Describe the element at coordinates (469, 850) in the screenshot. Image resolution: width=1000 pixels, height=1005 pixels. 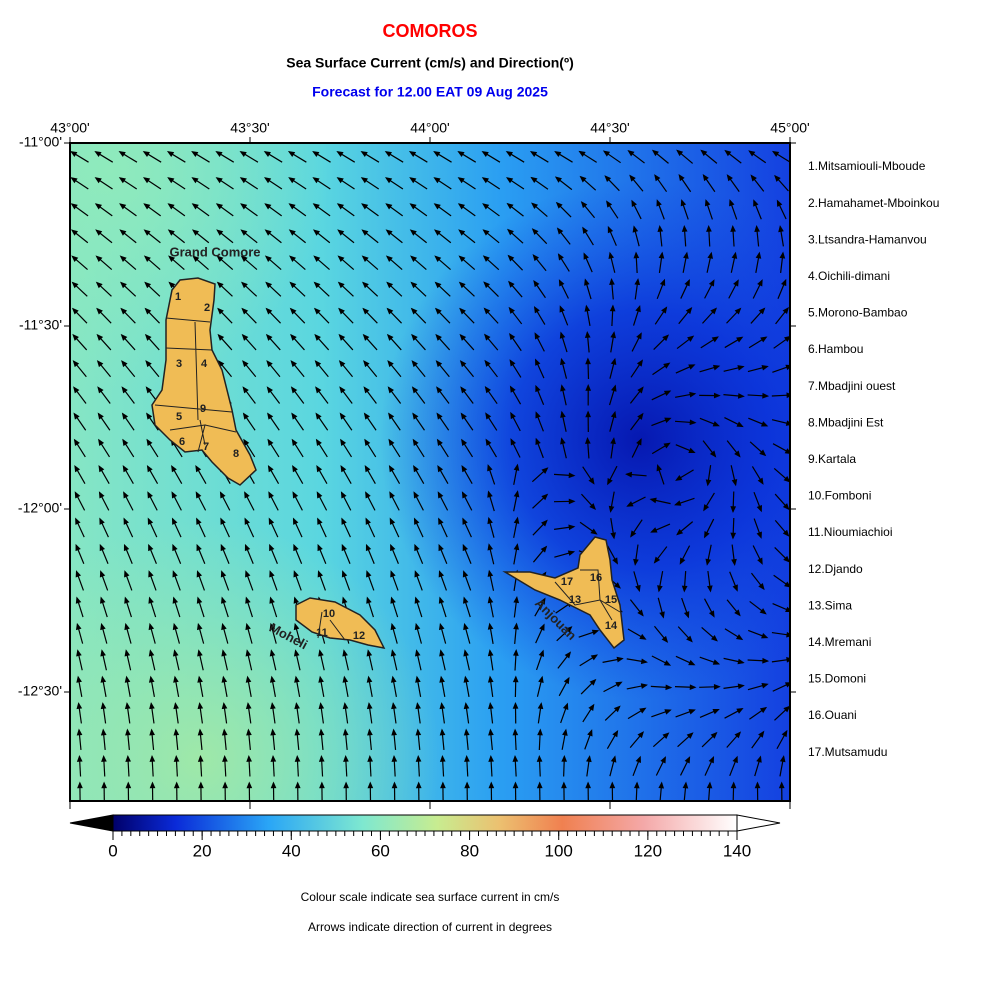
I see `colorbar-label: 80` at that location.